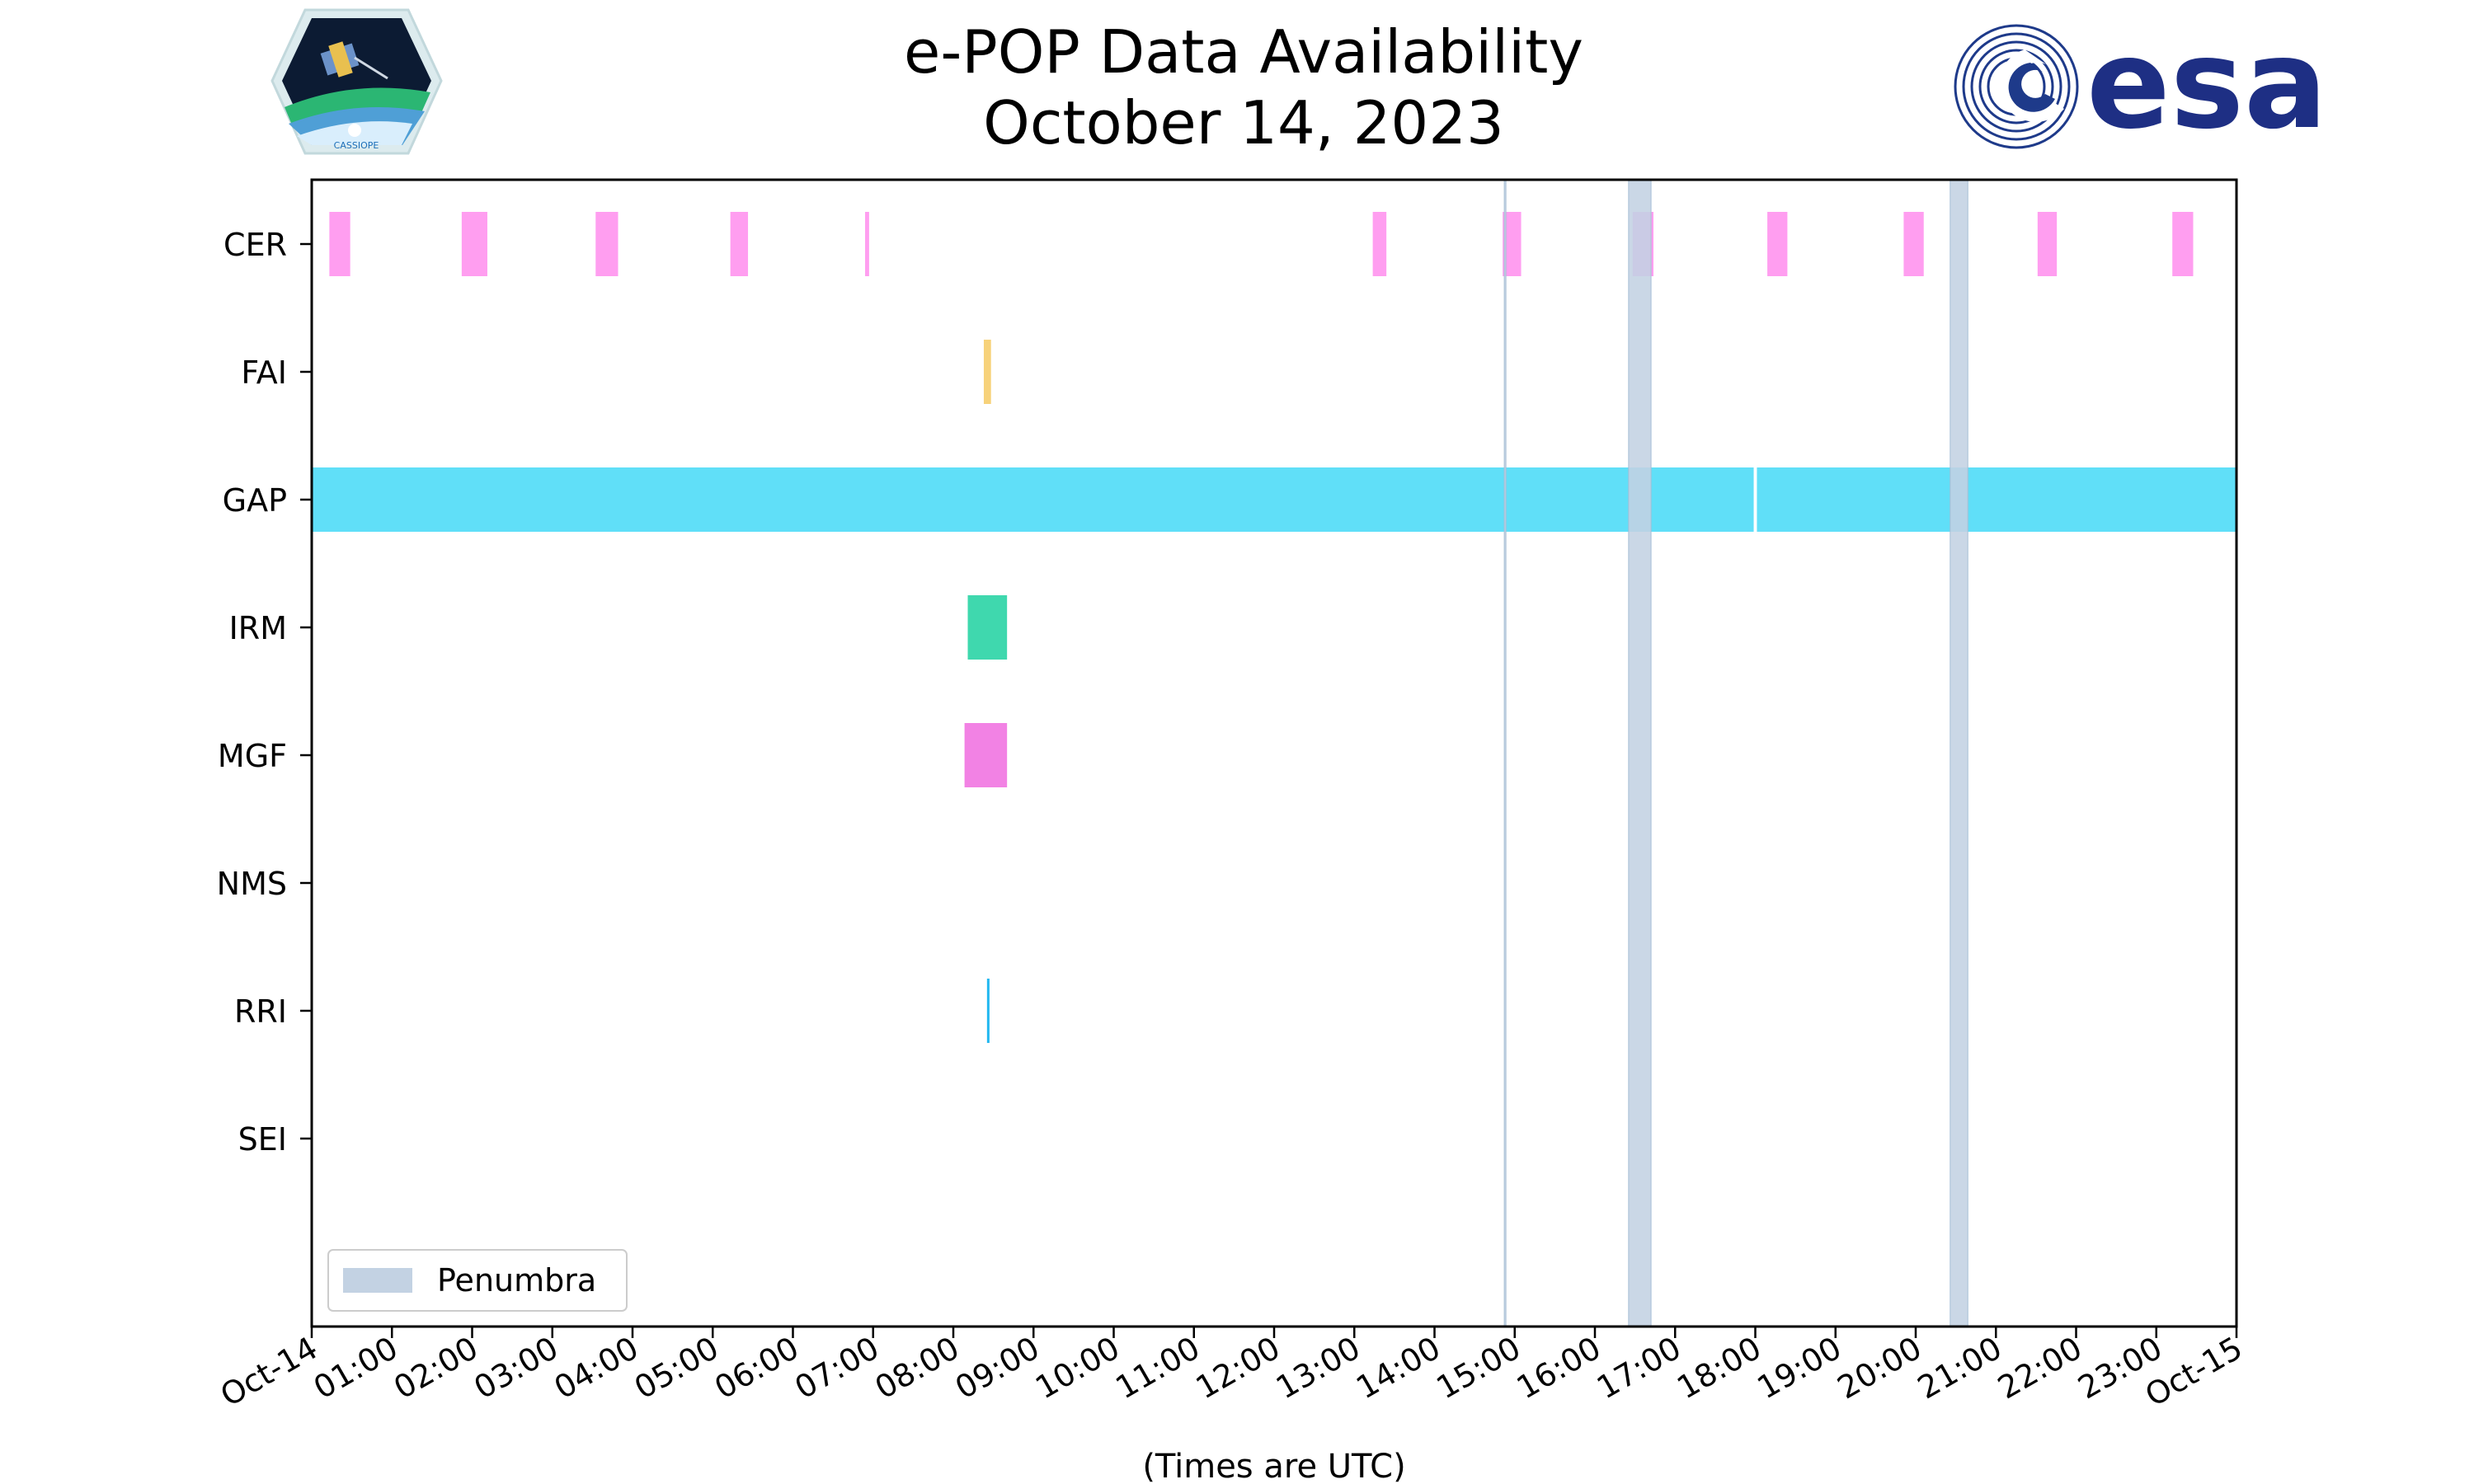 The width and height of the screenshot is (2474, 1484). Describe the element at coordinates (264, 692) in the screenshot. I see `y-axis: CER FAI GAP IRM MGF NMS RRI SEI` at that location.